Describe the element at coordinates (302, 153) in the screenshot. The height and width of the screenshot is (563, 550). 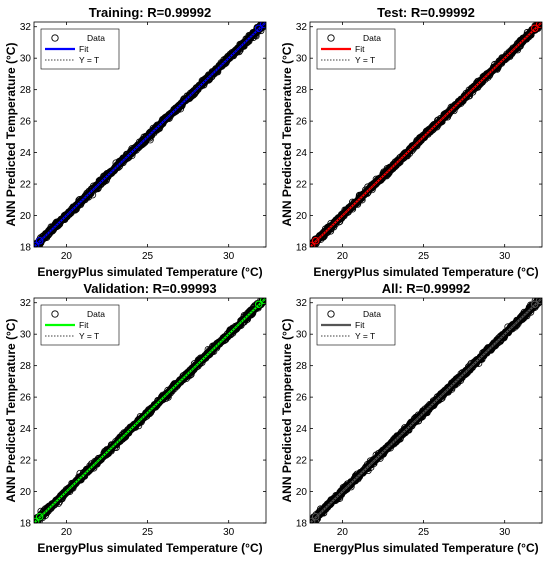
I see `chart-test-y-tick-label: 24` at that location.